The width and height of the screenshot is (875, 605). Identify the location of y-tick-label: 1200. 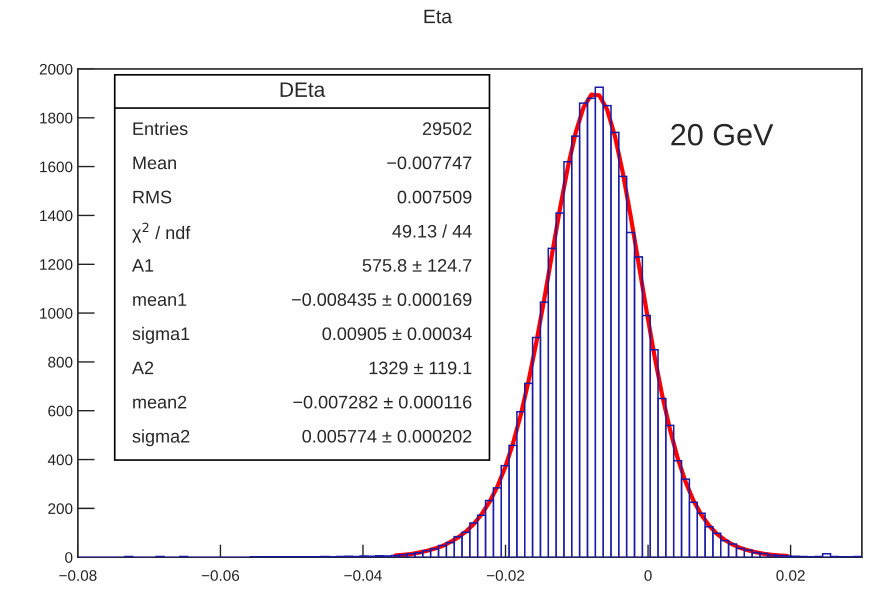
(56, 264).